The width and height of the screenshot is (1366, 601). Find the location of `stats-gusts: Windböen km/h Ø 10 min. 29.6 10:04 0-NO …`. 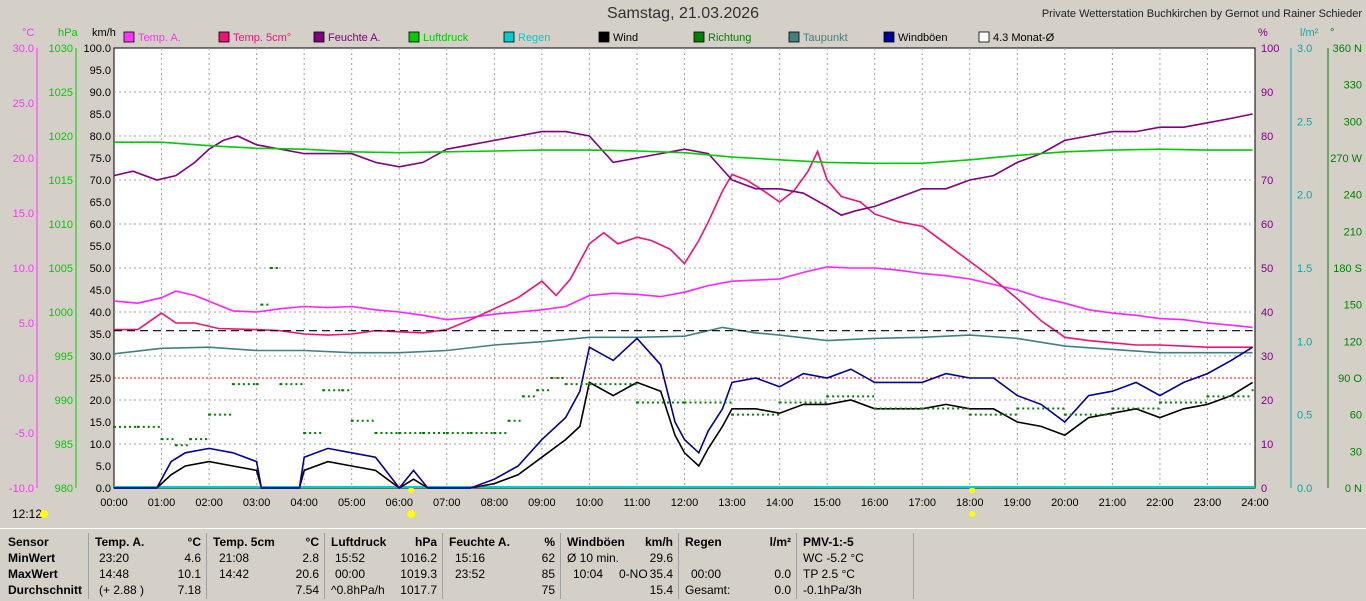

stats-gusts: Windböen km/h Ø 10 min. 29.6 10:04 0-NO … is located at coordinates (618, 566).